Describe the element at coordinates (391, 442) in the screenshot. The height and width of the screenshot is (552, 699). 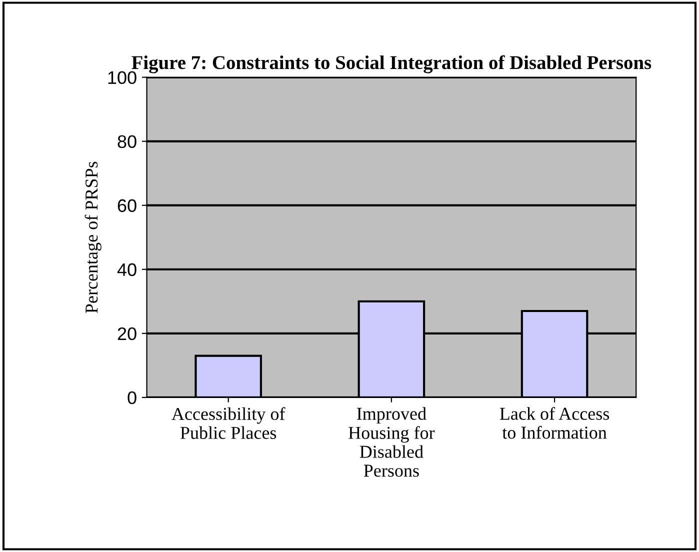
I see `x-tick-label: Improved Housing for Disabled Persons` at that location.